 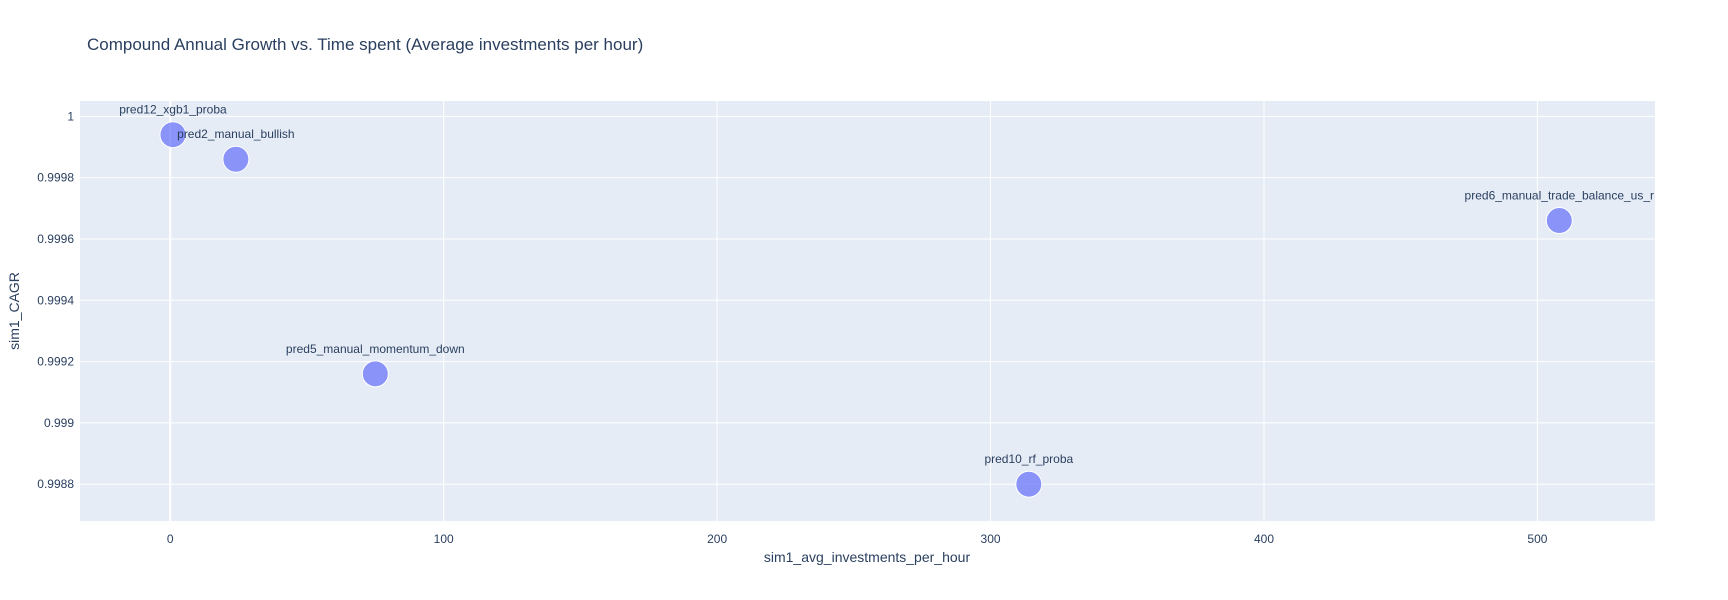 I want to click on point-label: pred10_rf_proba, so click(x=1028, y=459).